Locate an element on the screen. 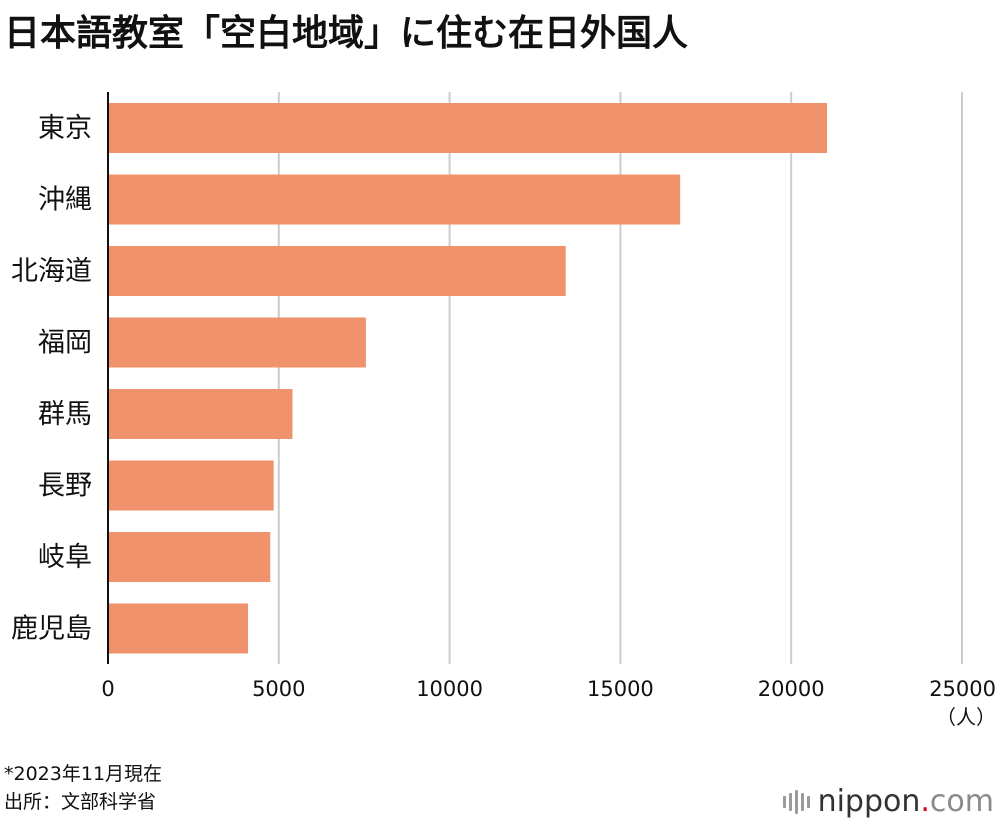 Image resolution: width=1000 pixels, height=824 pixels. x-tick-labels: 0 5000 10000 15000 20000 25000 is located at coordinates (548, 689).